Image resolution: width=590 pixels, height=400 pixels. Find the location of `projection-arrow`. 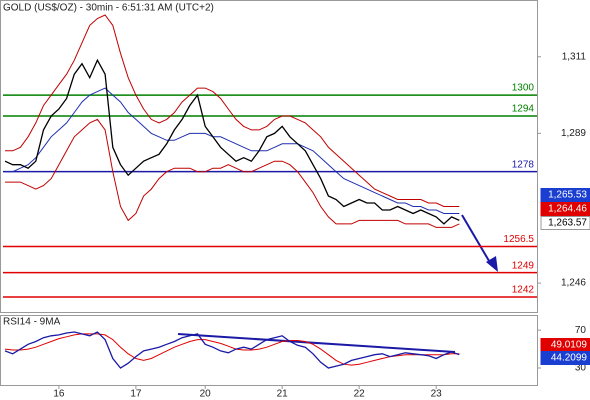

projection-arrow is located at coordinates (477, 240).